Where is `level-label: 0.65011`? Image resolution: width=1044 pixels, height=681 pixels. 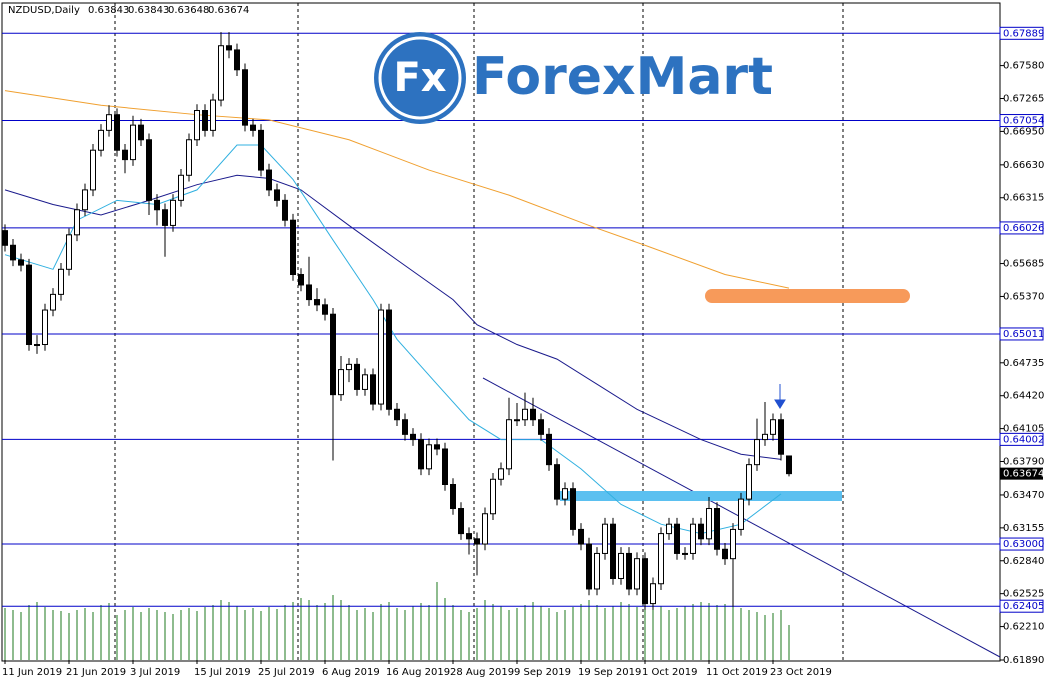 level-label: 0.65011 is located at coordinates (1023, 334).